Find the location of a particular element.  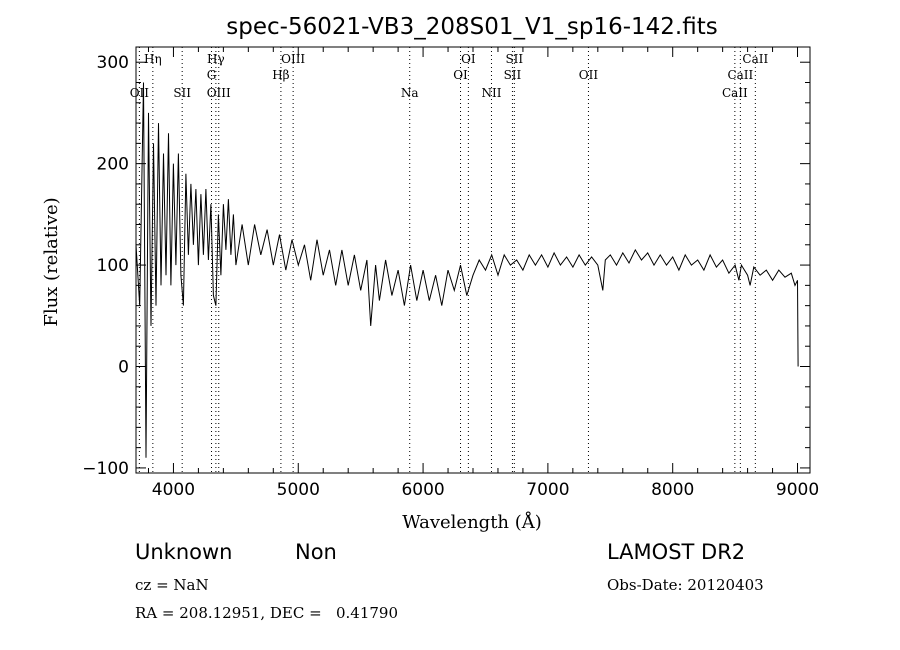

object-subclass: Non is located at coordinates (316, 552).